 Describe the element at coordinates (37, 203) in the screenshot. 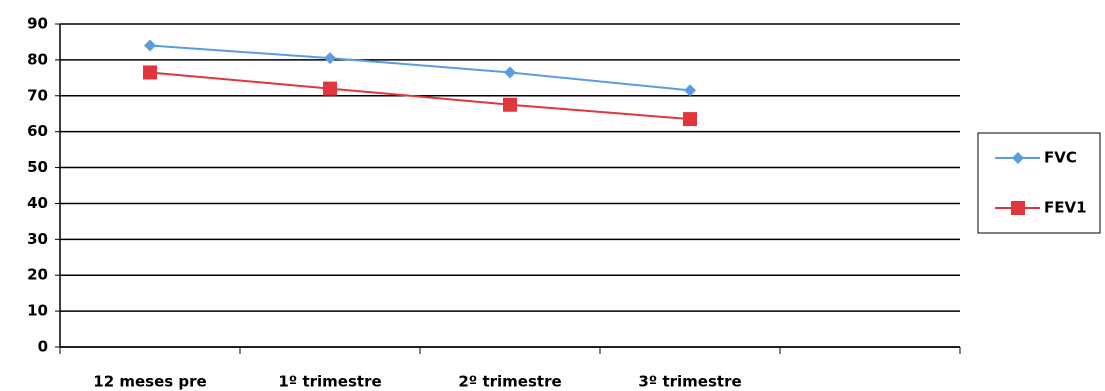

I see `y-tick-label: 40` at that location.